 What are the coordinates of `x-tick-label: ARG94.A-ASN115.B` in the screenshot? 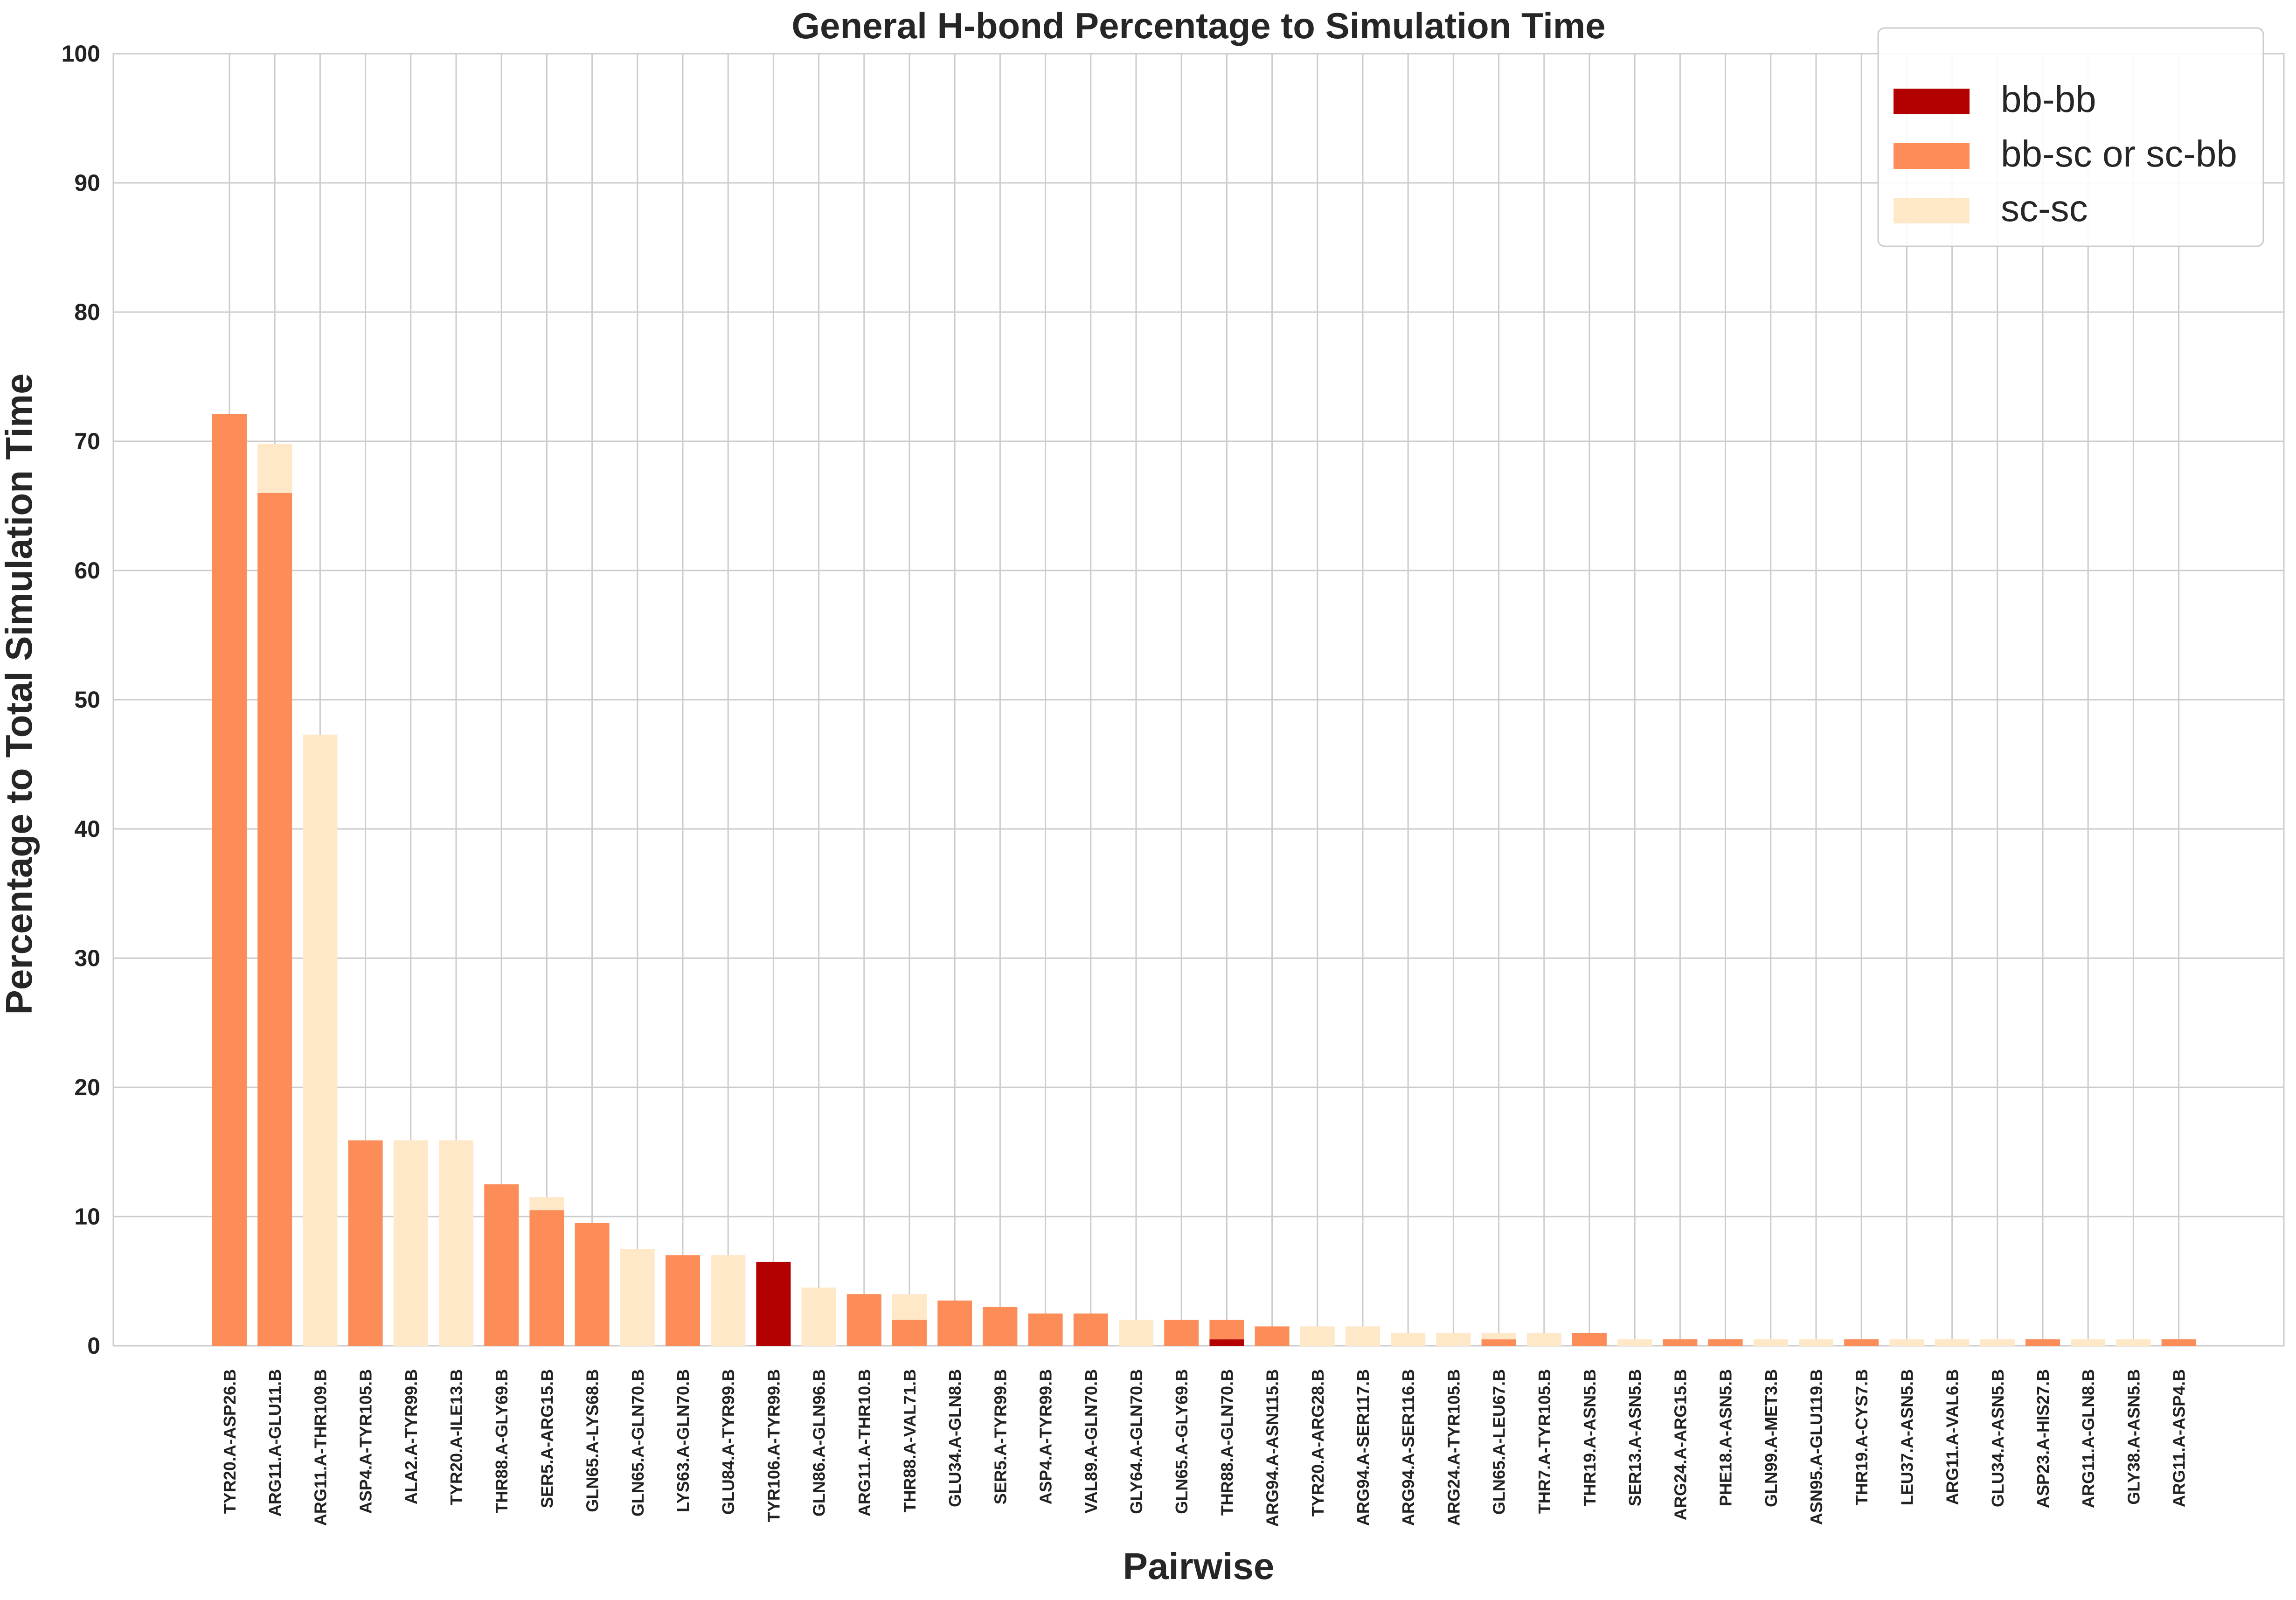 It's located at (1272, 1448).